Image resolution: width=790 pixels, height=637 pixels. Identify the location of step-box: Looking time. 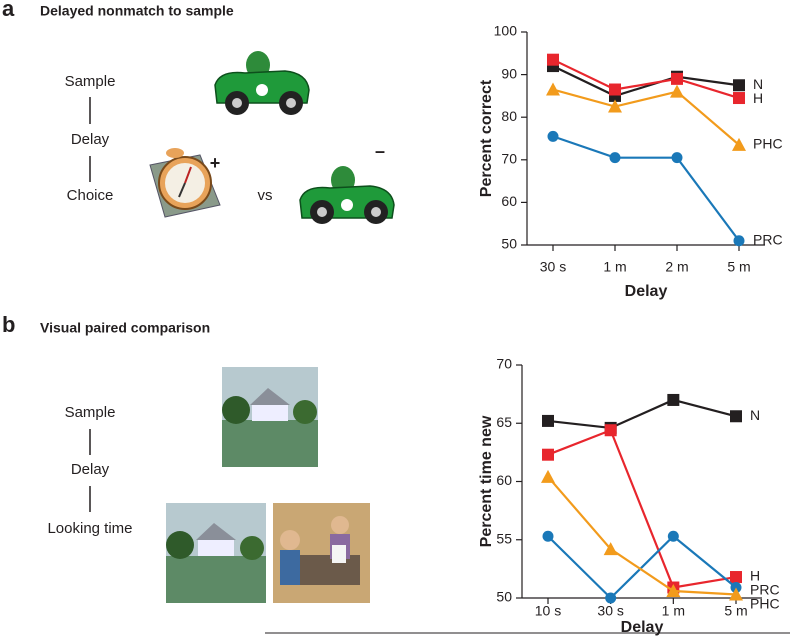
(90, 528).